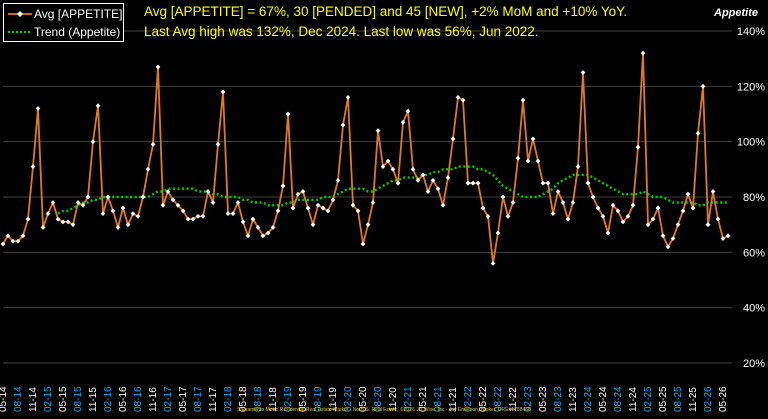 The width and height of the screenshot is (768, 419). I want to click on trend-line, so click(392, 190).